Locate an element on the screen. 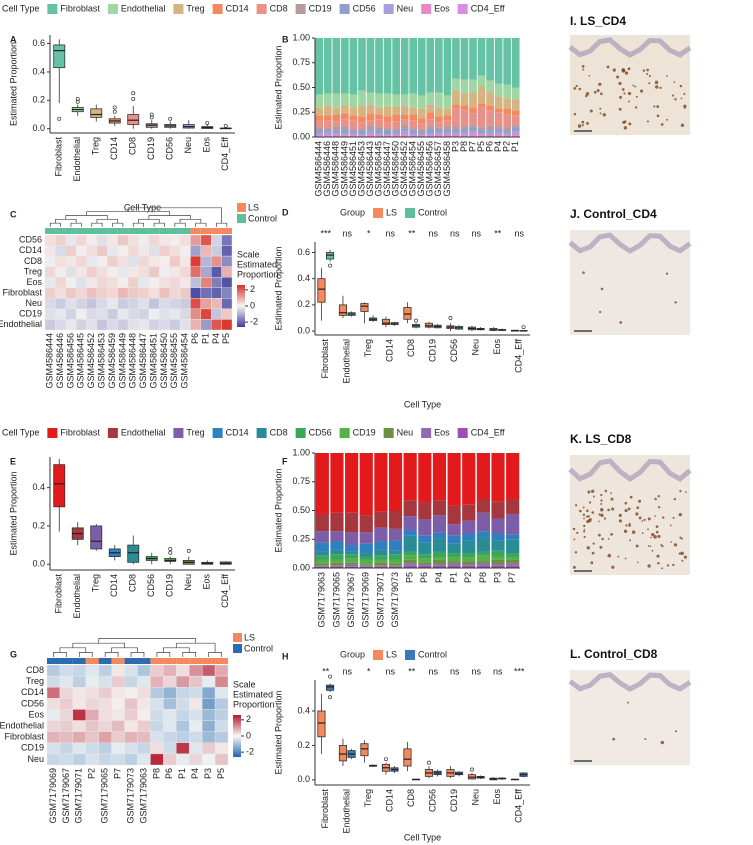  legend-title: Proportion is located at coordinates (258, 274).